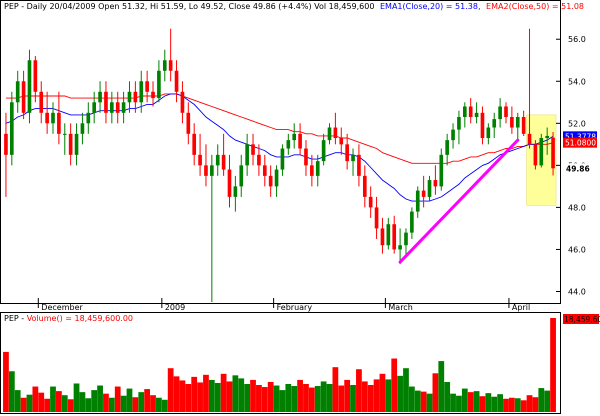 This screenshot has width=600, height=416. I want to click on price-tag-label: 51.0800, so click(580, 143).